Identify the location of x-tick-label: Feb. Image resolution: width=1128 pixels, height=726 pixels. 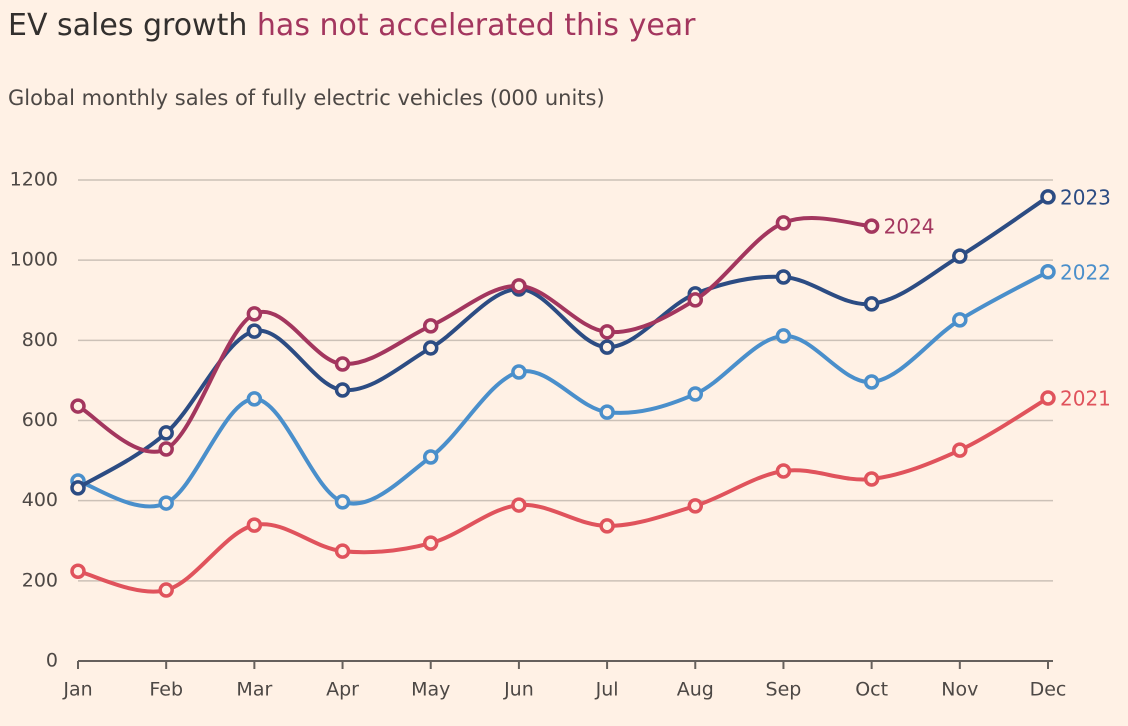
(166, 690).